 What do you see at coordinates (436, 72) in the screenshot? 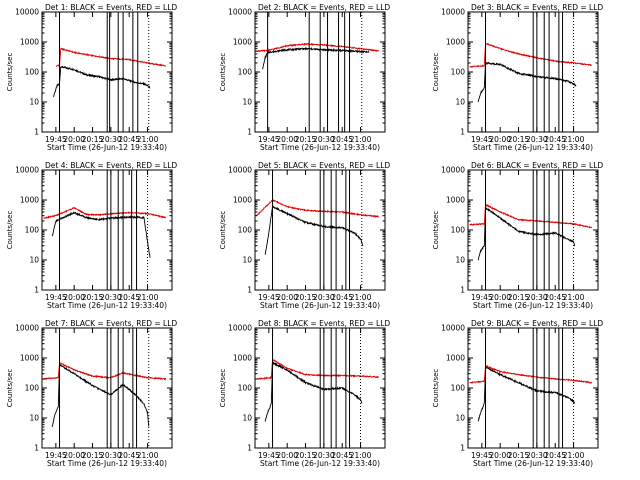
I see `y-axis-label-3: Counts/sec` at bounding box center [436, 72].